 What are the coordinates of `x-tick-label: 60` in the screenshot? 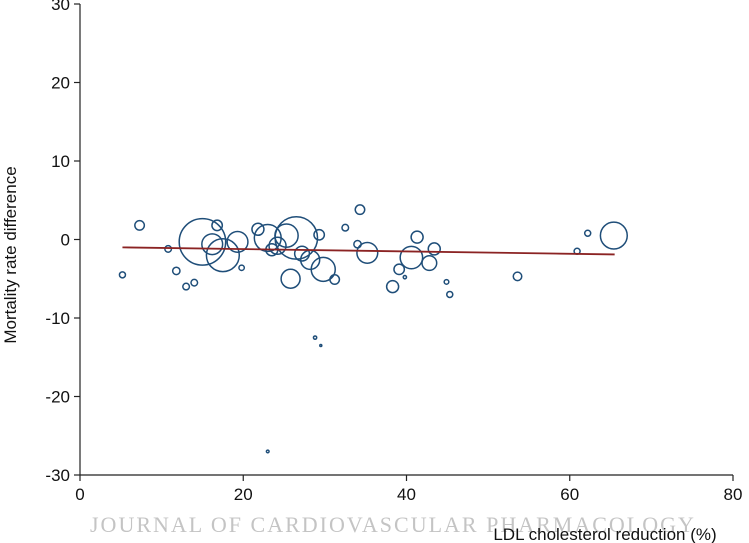 It's located at (569, 494).